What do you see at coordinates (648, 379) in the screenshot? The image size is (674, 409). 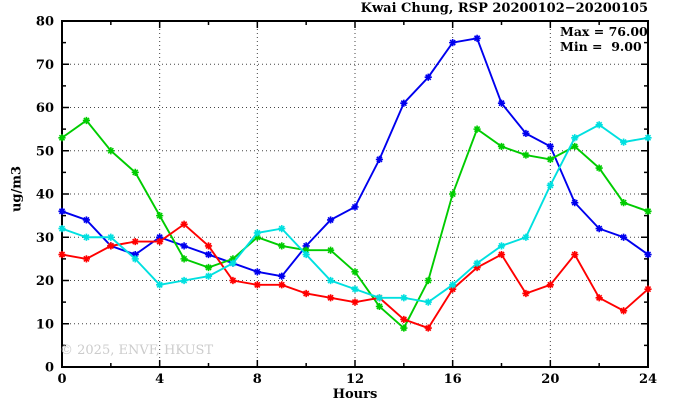 I see `svg-text: 24` at bounding box center [648, 379].